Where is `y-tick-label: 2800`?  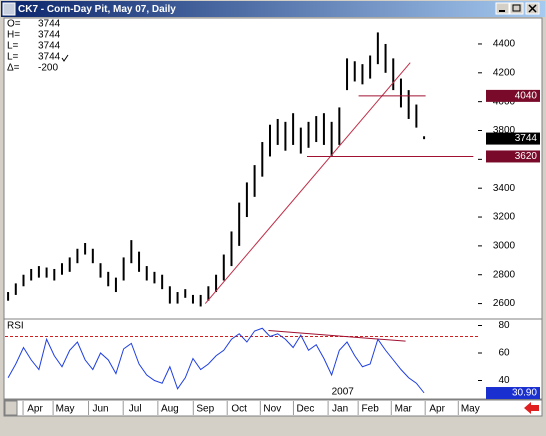
y-tick-label: 2800 is located at coordinates (504, 274).